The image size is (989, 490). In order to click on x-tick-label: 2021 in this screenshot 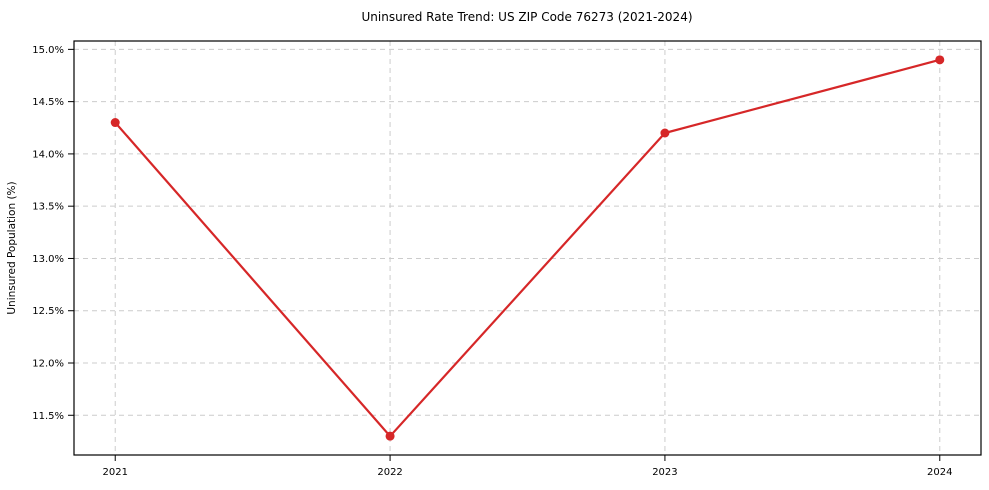, I will do `click(115, 472)`.